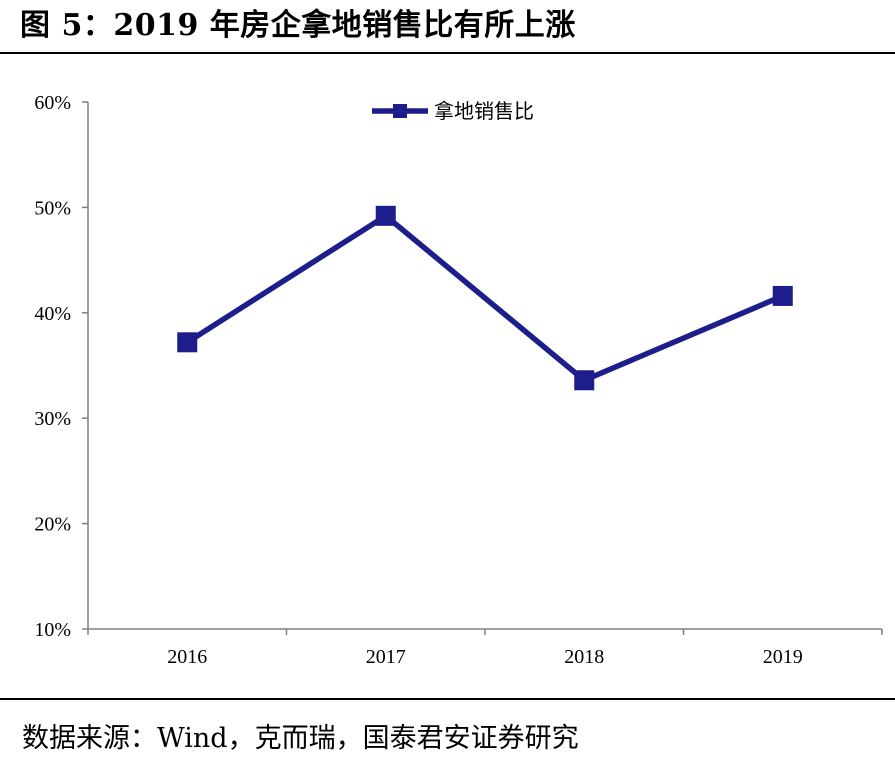  I want to click on figure-title: 图 5：2019 年房企拿地销售比有所上涨, so click(298, 25).